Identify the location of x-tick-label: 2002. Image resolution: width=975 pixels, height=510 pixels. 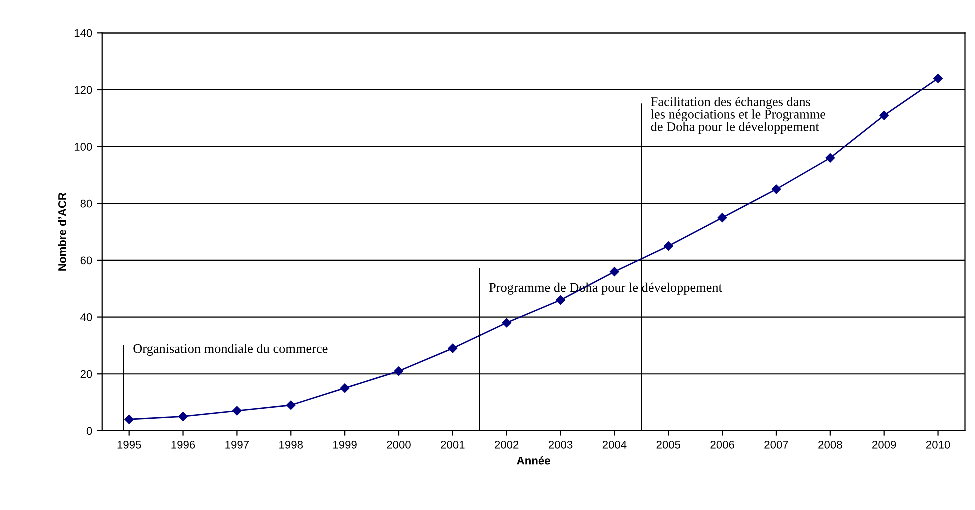
(507, 444).